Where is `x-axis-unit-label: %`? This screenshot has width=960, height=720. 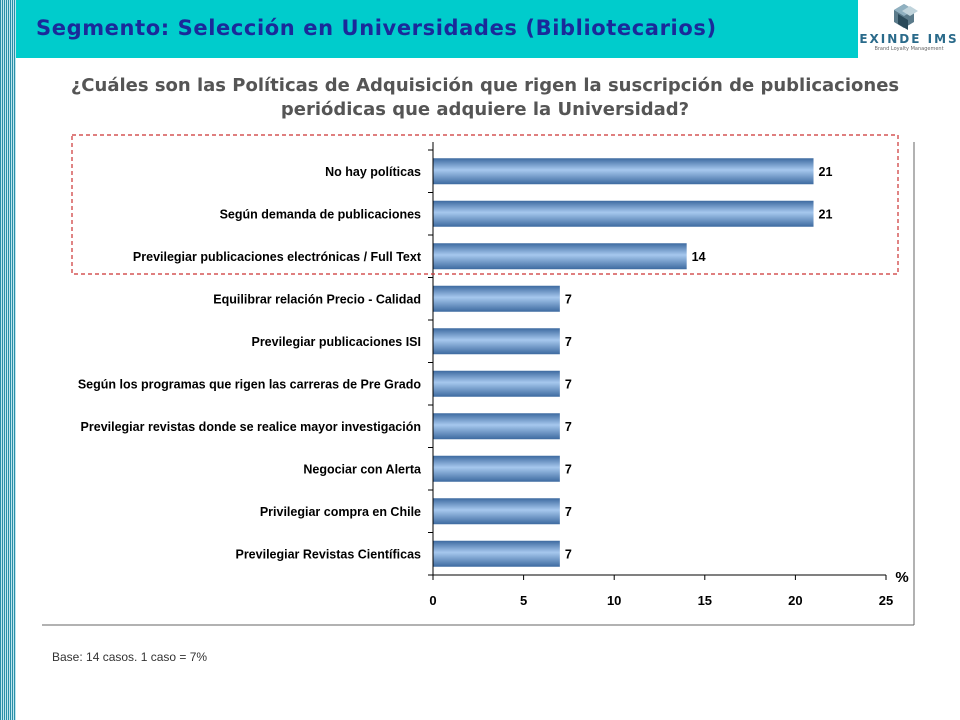 x-axis-unit-label: % is located at coordinates (901, 577).